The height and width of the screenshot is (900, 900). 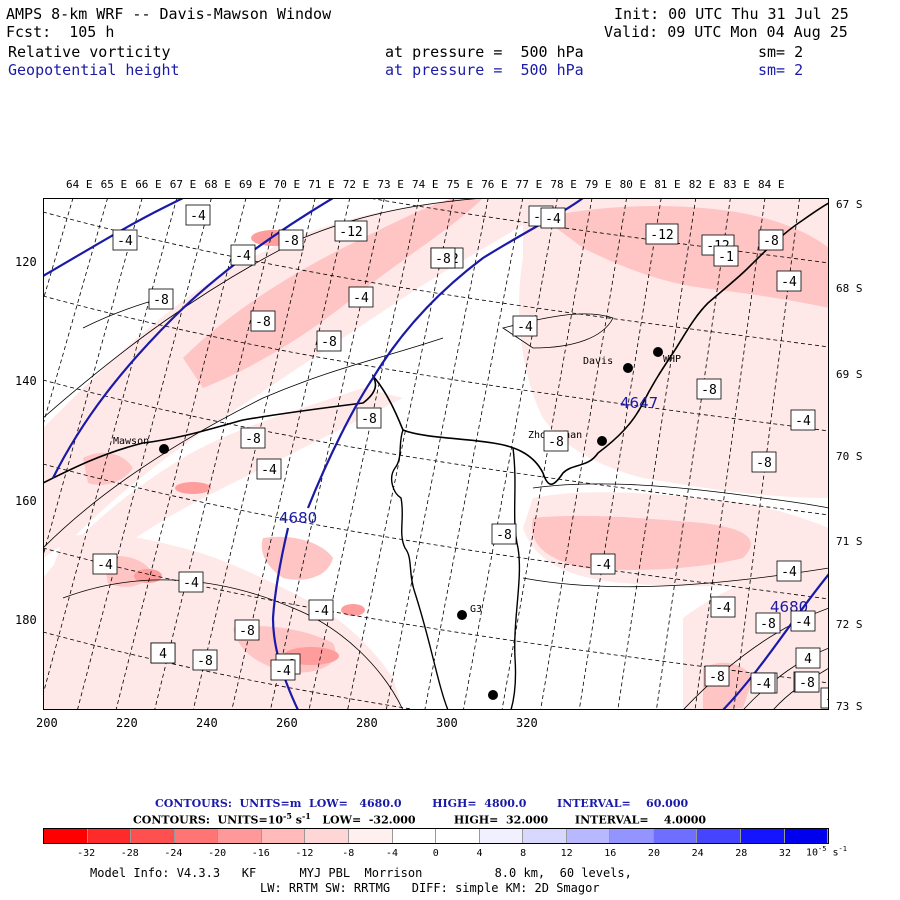 I want to click on x-tick-label: 220, so click(x=127, y=723).